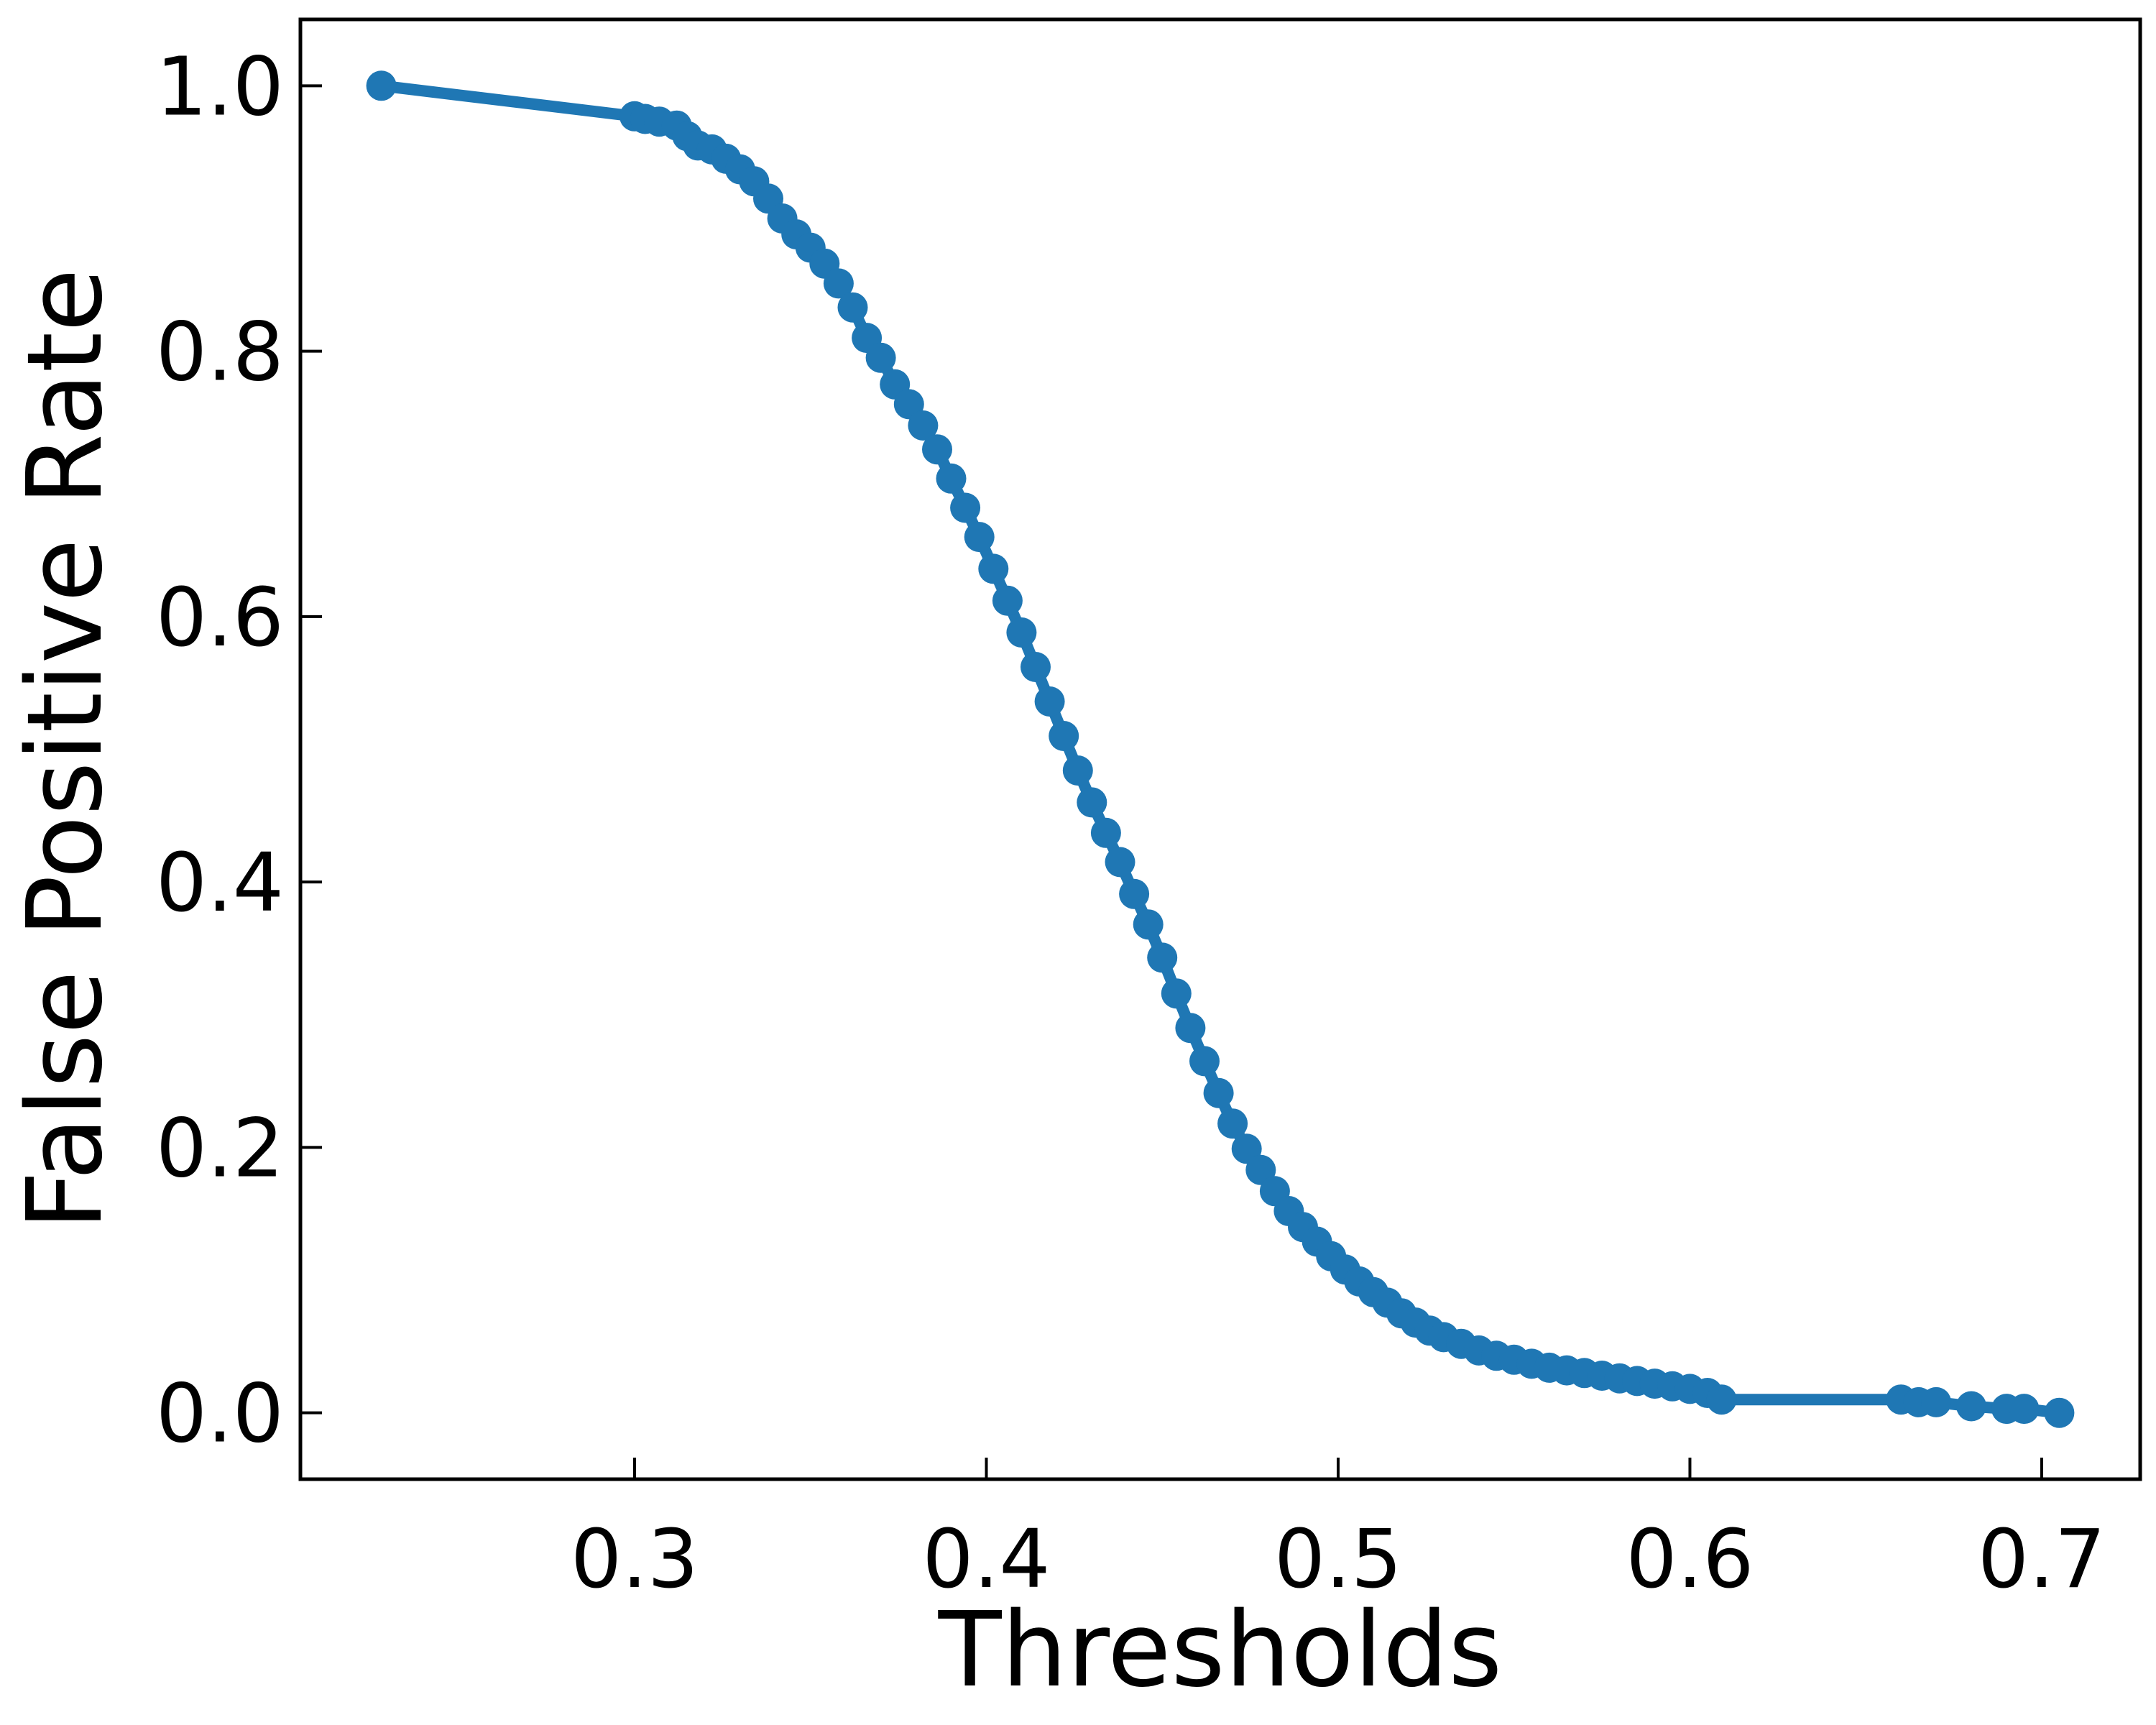 This screenshot has height=1725, width=2156. I want to click on x-tick-label: 0.6, so click(1690, 1559).